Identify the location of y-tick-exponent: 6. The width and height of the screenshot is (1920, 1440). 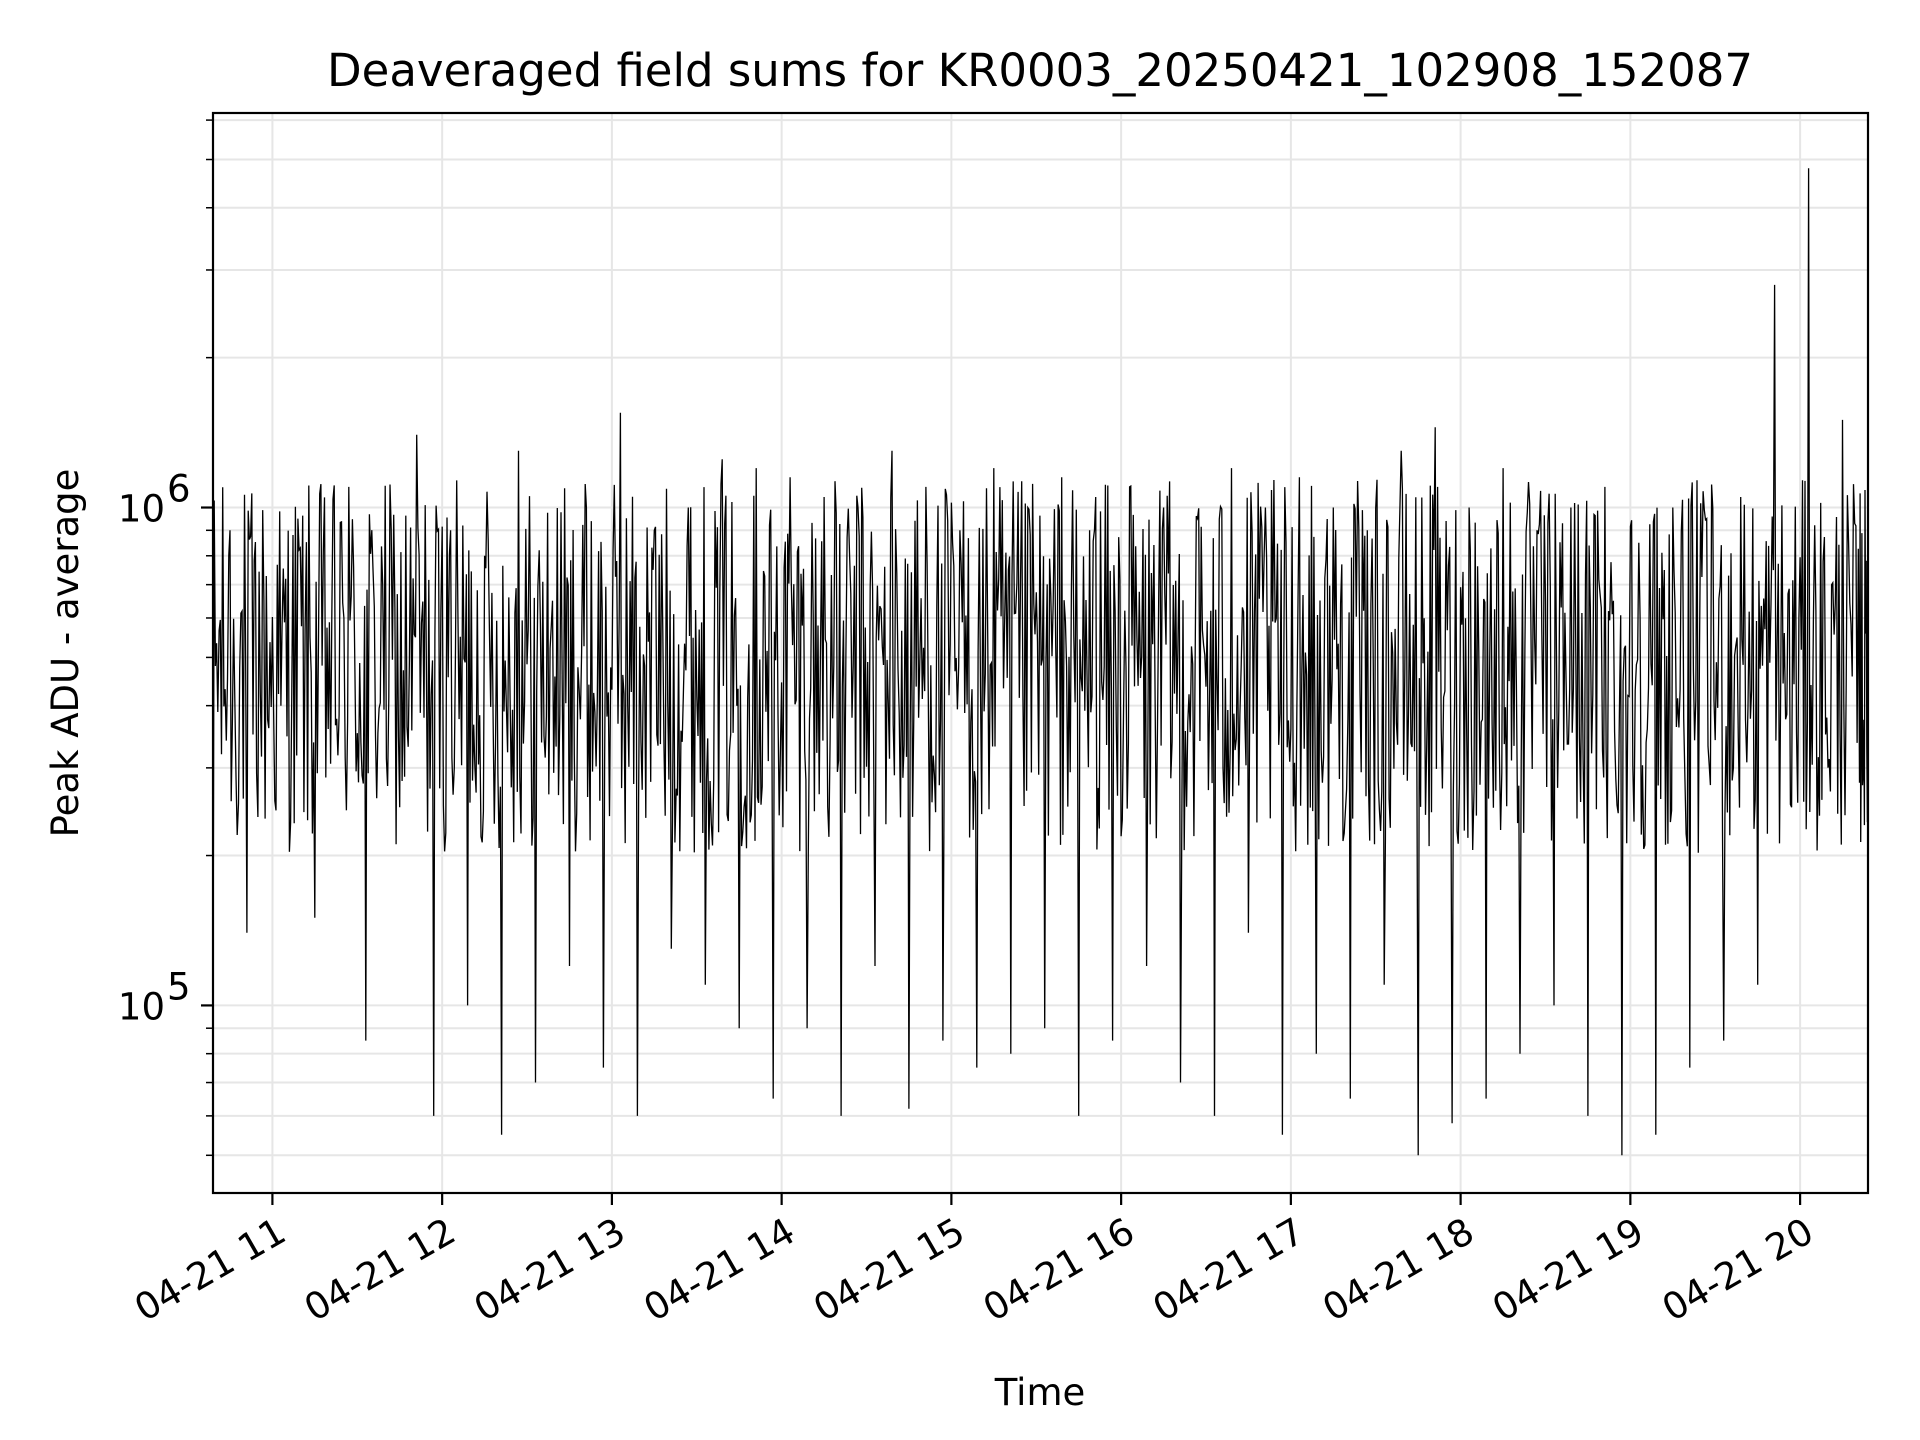
(179, 489).